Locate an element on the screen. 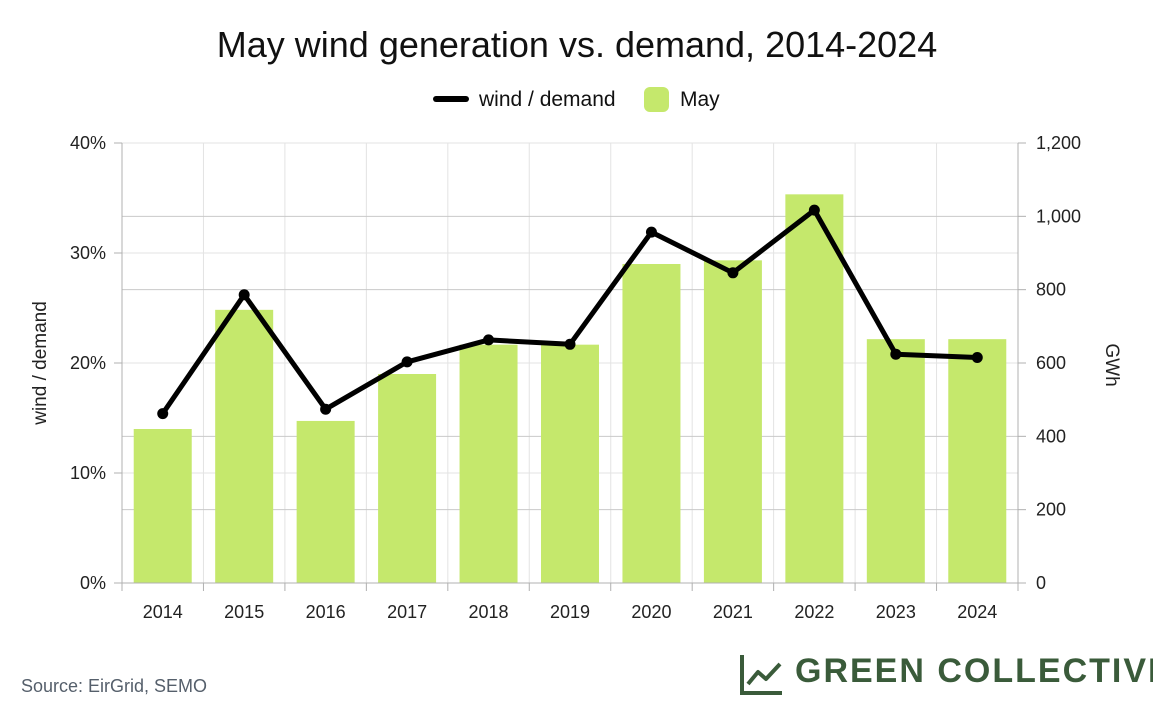 This screenshot has height=721, width=1153. bar-2020 is located at coordinates (651, 423).